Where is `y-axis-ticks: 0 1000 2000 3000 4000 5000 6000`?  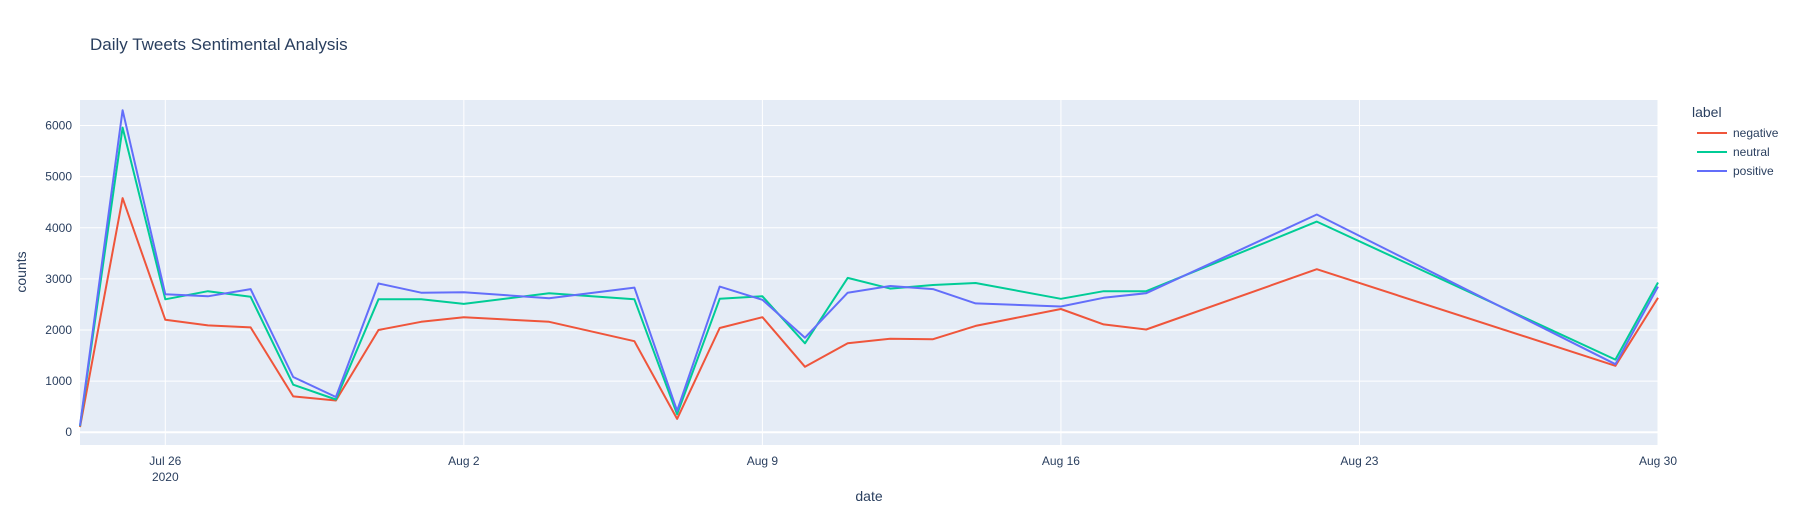
y-axis-ticks: 0 1000 2000 3000 4000 5000 6000 is located at coordinates (58, 279).